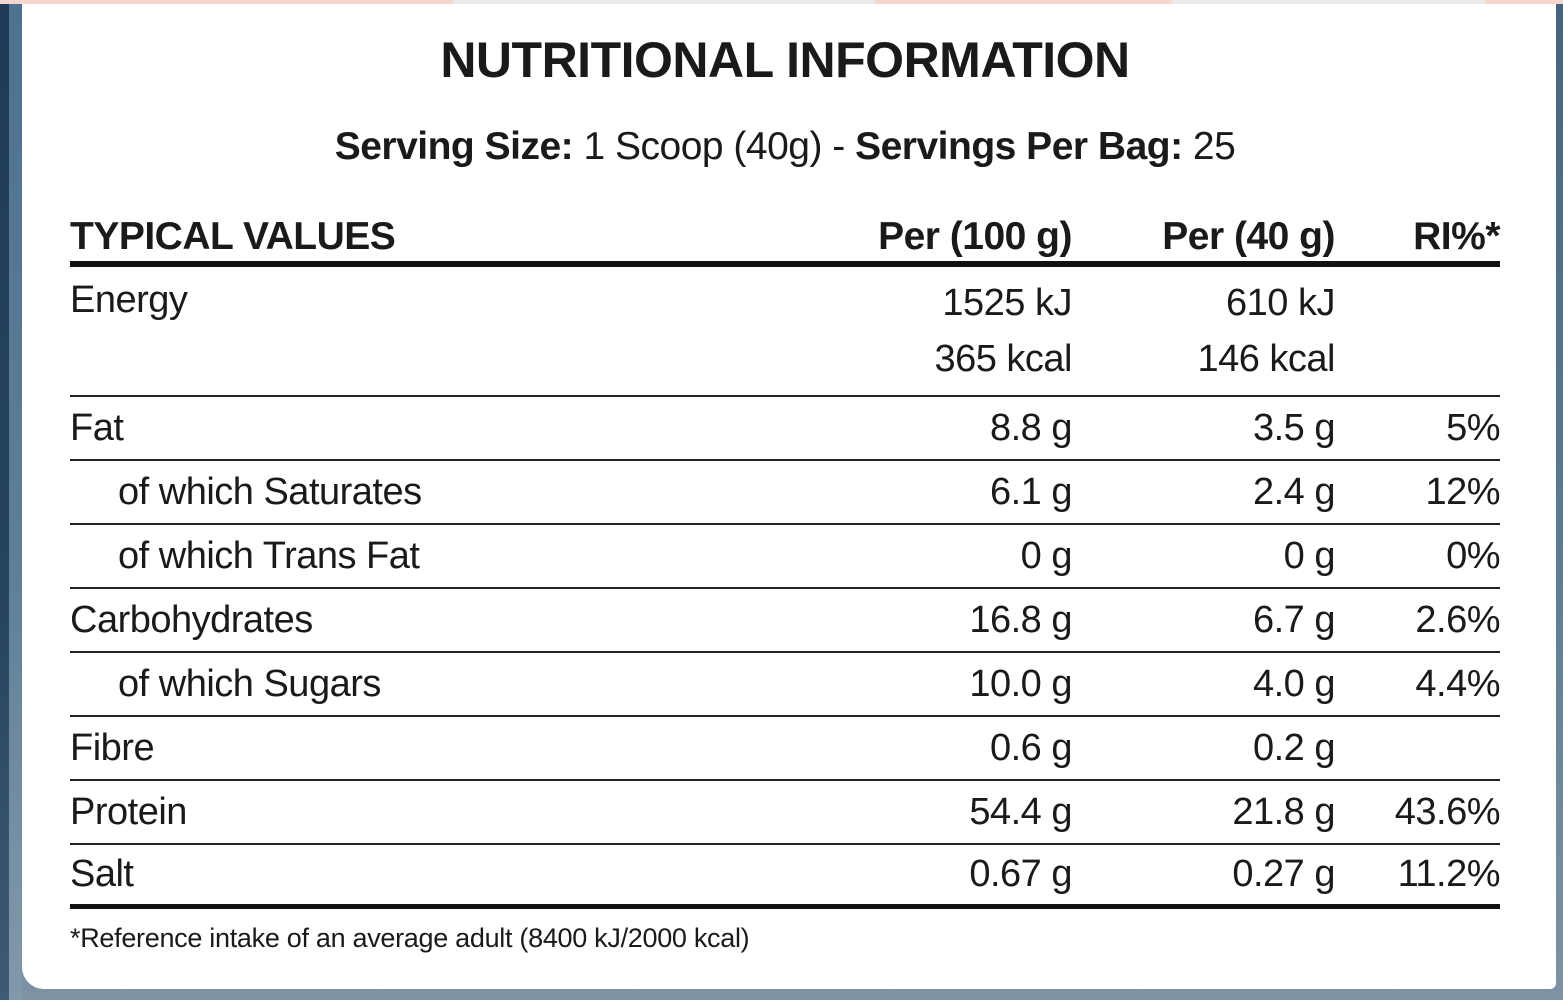 This screenshot has width=1563, height=1000. Describe the element at coordinates (1020, 619) in the screenshot. I see `per100-value: 16.8 g` at that location.